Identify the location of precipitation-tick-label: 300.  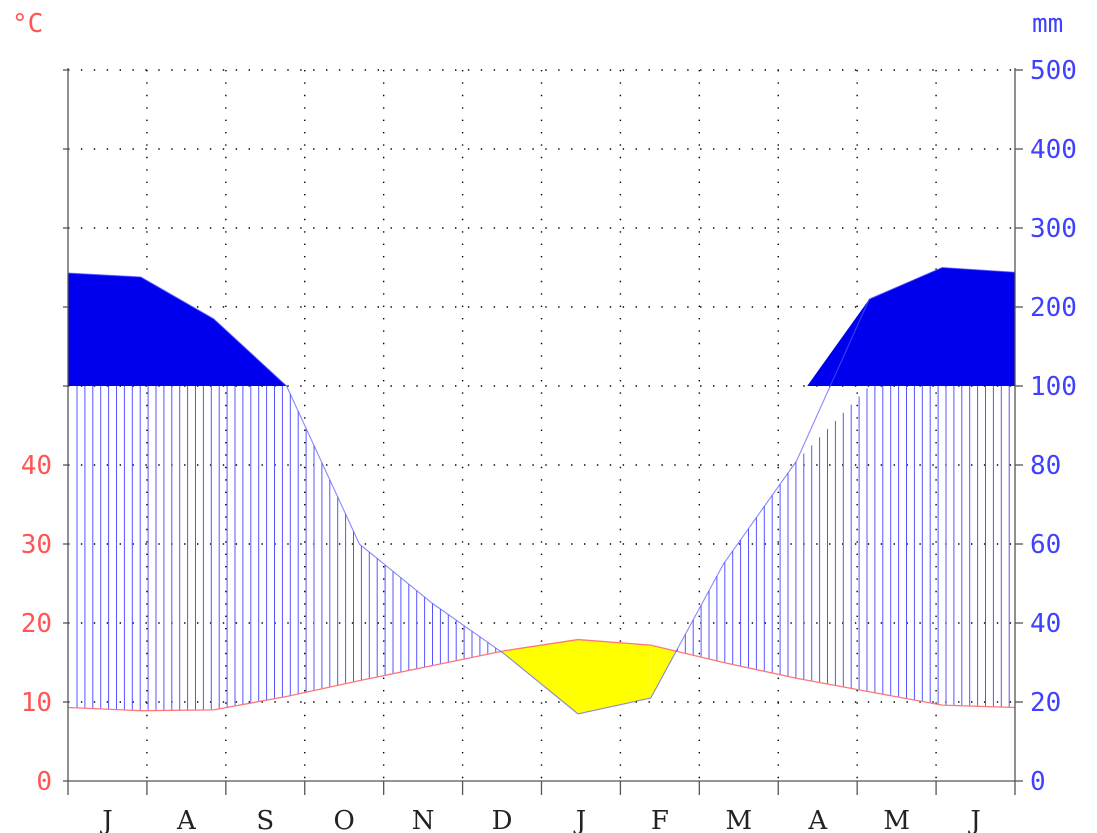
(1053, 229).